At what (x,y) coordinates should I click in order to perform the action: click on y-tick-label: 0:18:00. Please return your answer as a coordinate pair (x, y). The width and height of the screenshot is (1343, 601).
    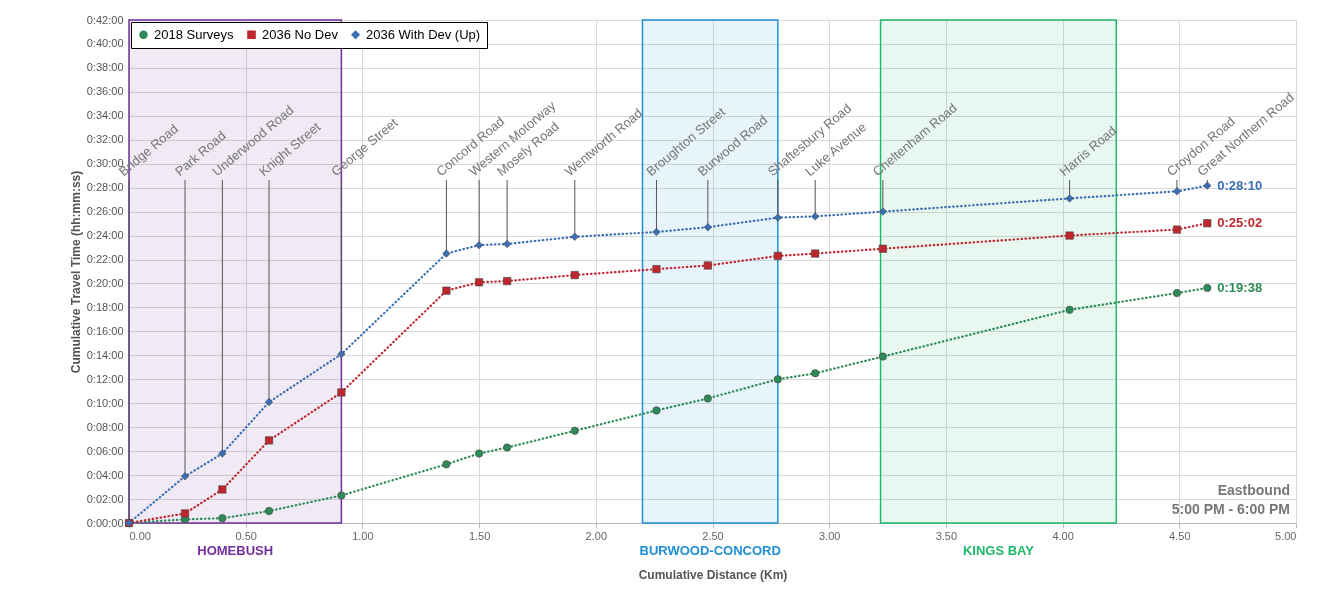
    Looking at the image, I should click on (105, 306).